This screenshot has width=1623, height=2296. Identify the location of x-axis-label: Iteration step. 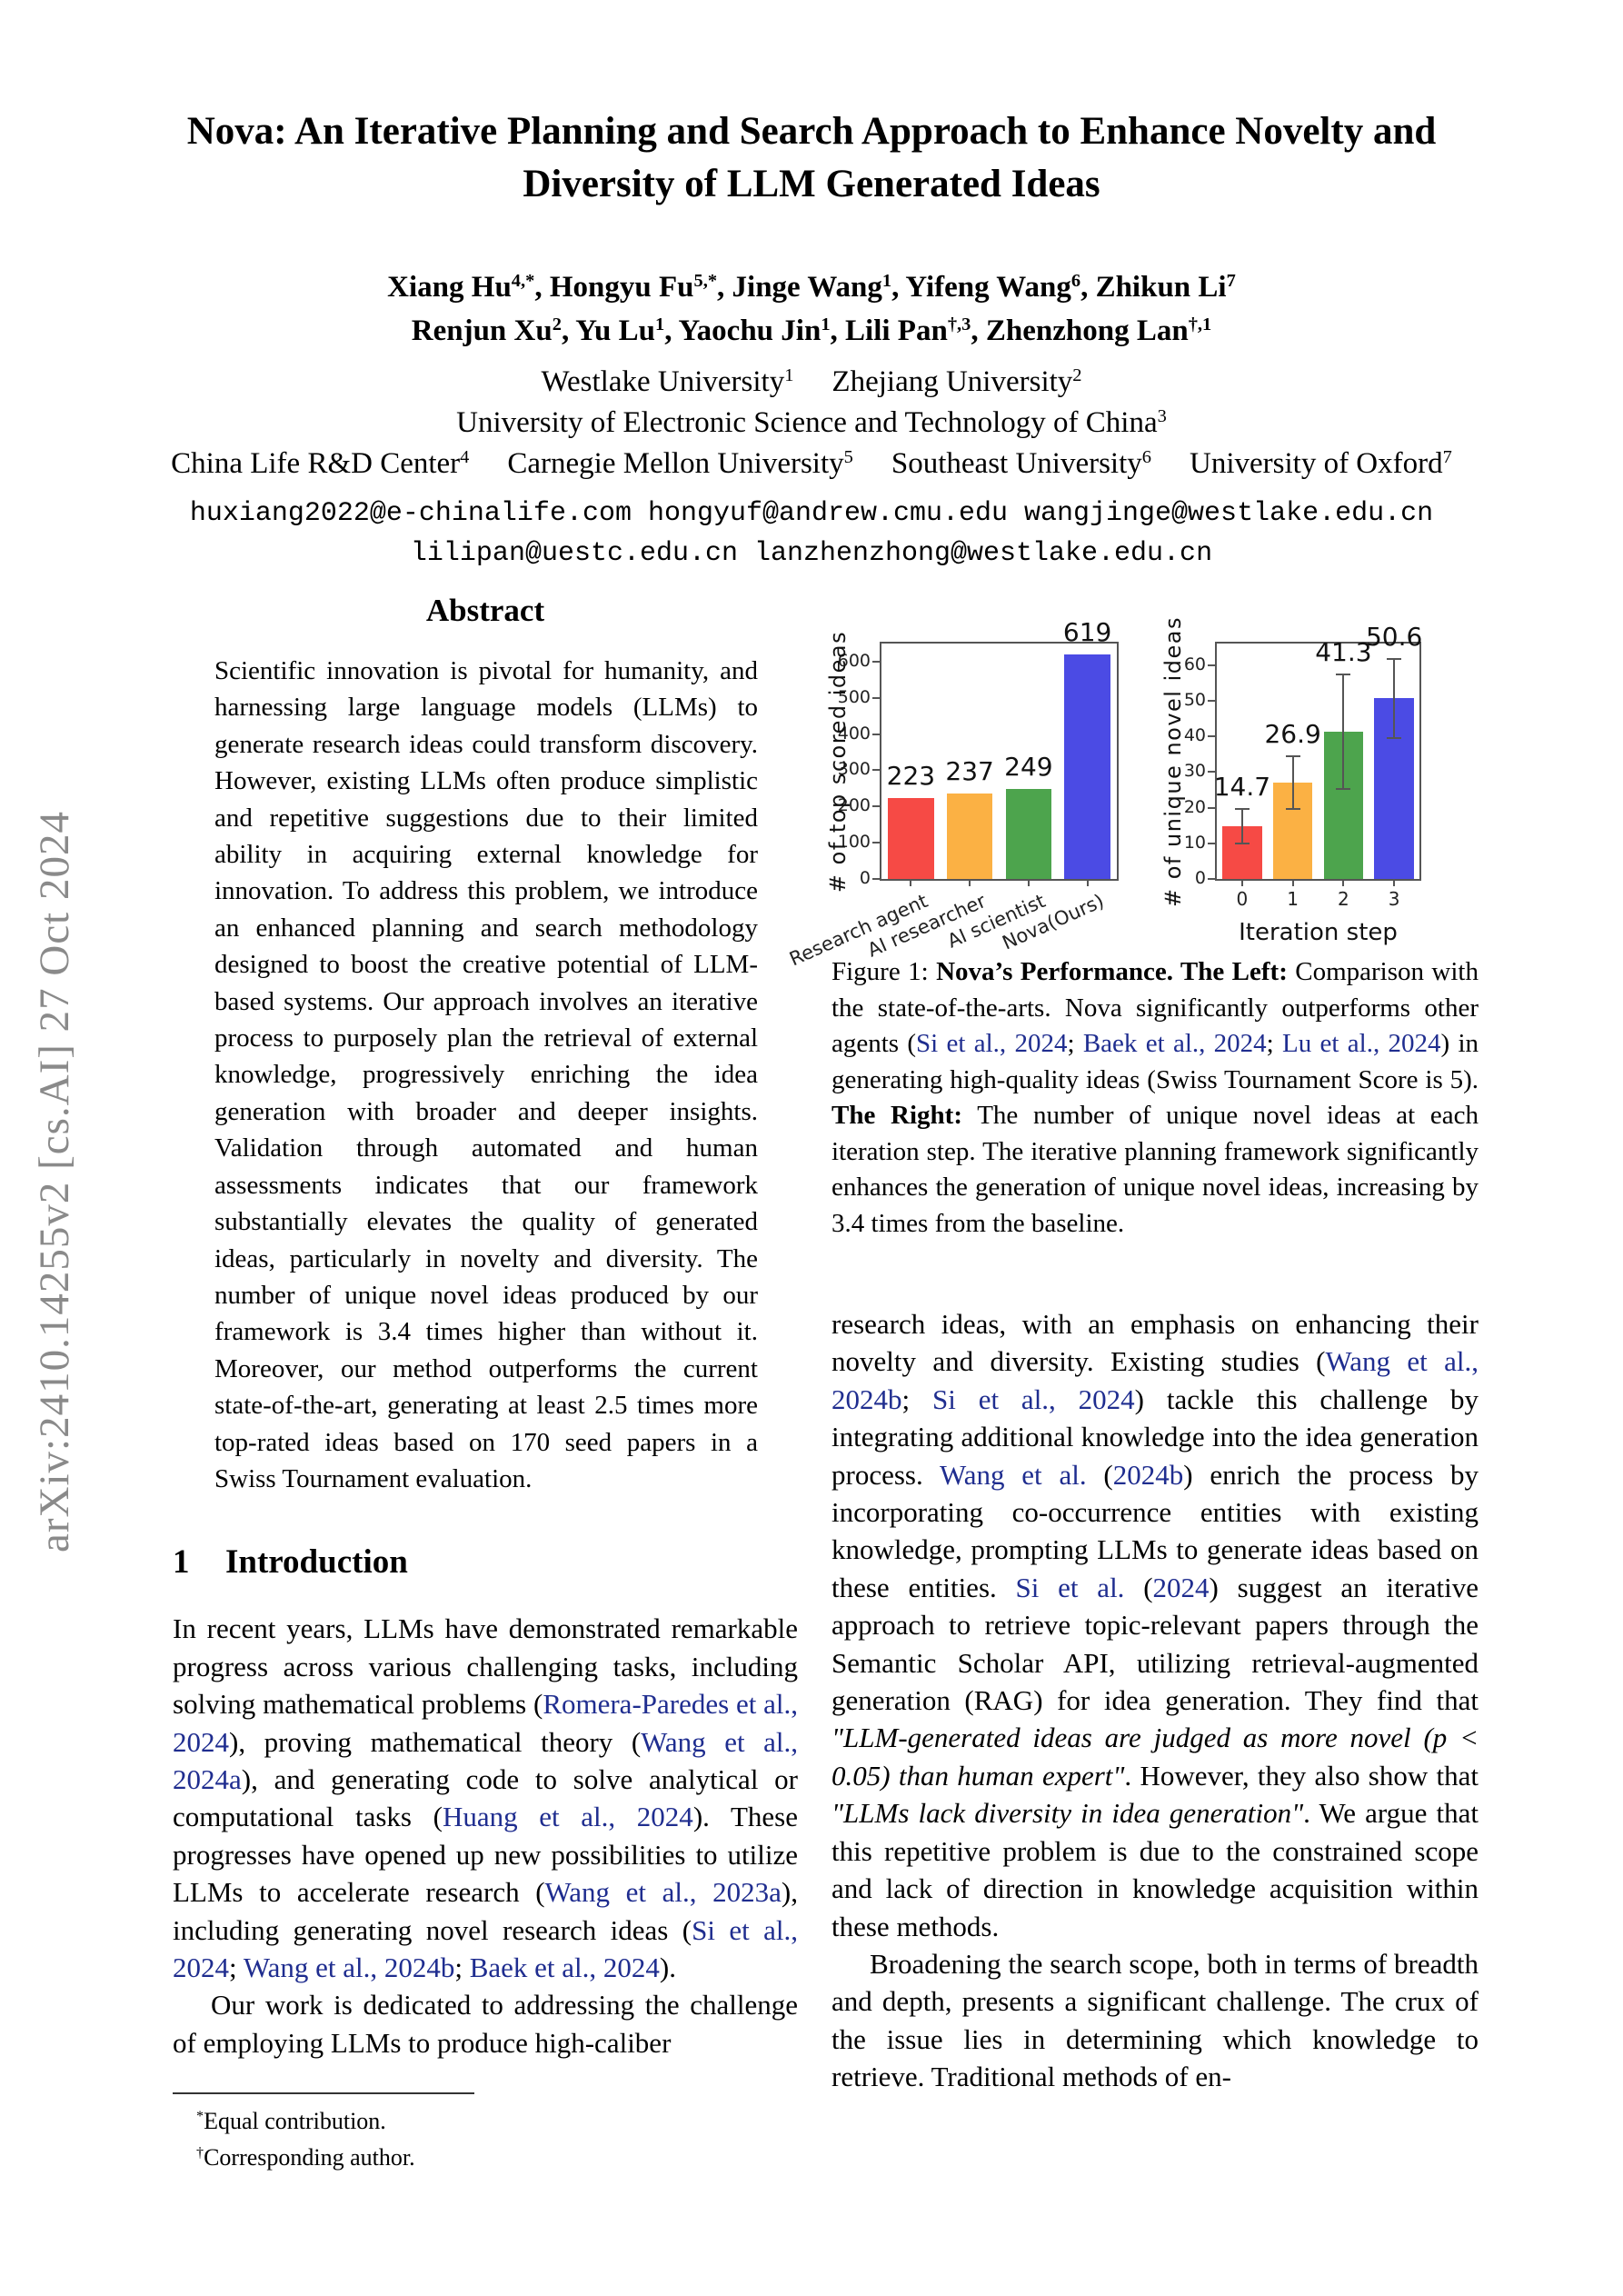
(1319, 932).